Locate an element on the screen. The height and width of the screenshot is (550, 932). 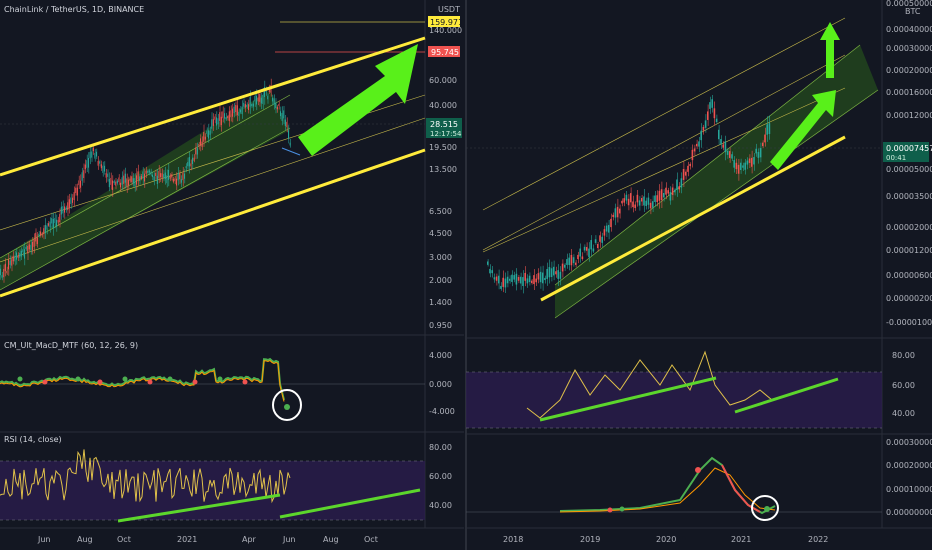
right-price-tick: 0.00002000 is located at coordinates (909, 227).